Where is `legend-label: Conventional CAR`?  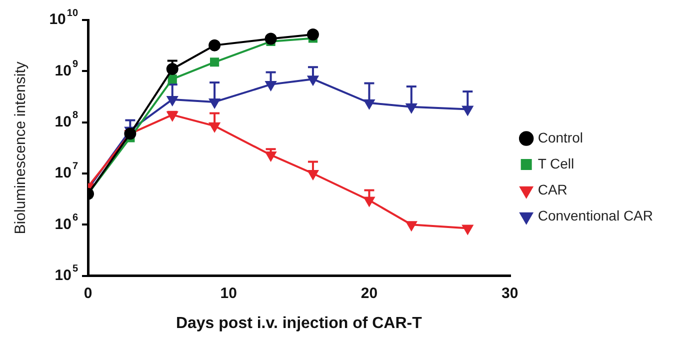 legend-label: Conventional CAR is located at coordinates (595, 215).